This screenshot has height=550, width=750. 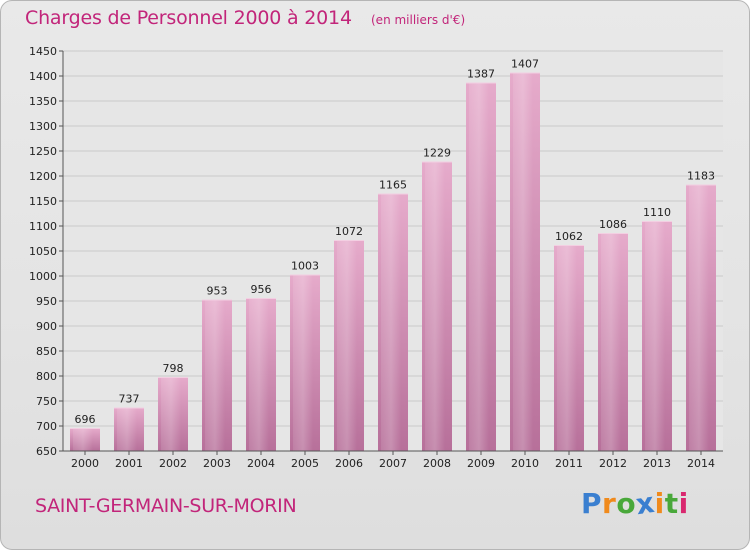 What do you see at coordinates (43, 226) in the screenshot?
I see `y-tick-label: 1100` at bounding box center [43, 226].